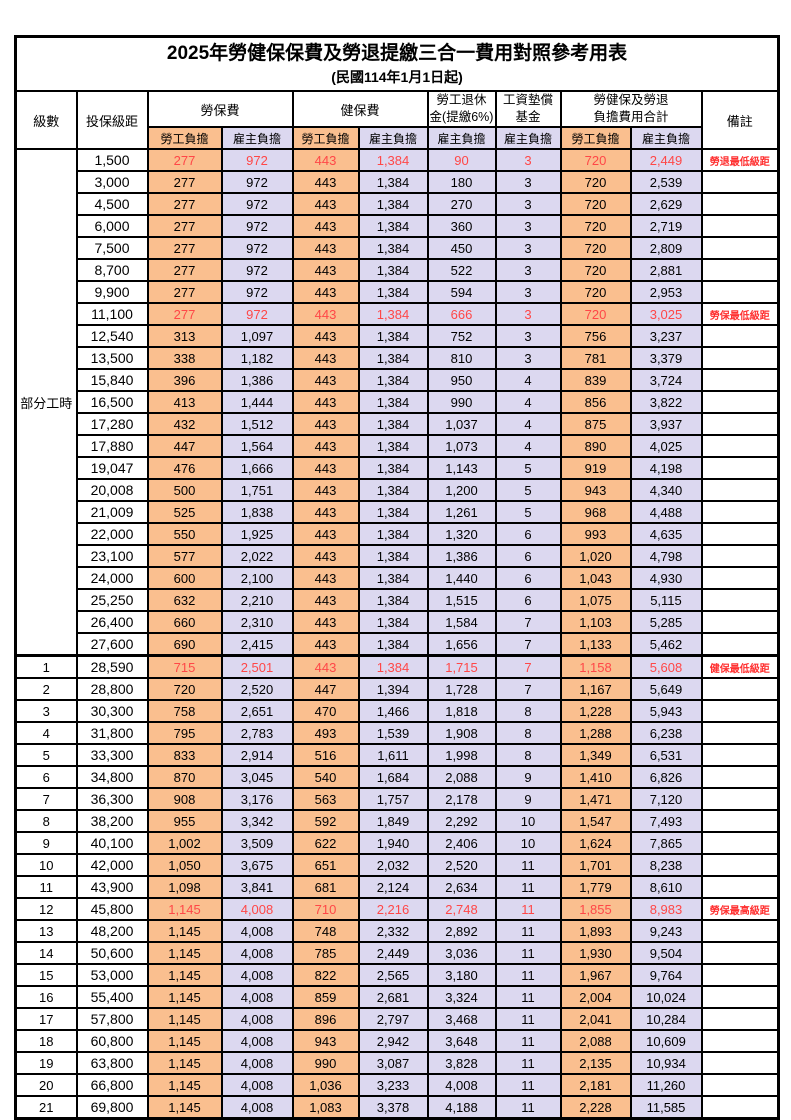  Describe the element at coordinates (112, 865) in the screenshot. I see `bracket-cell: 42,000` at that location.